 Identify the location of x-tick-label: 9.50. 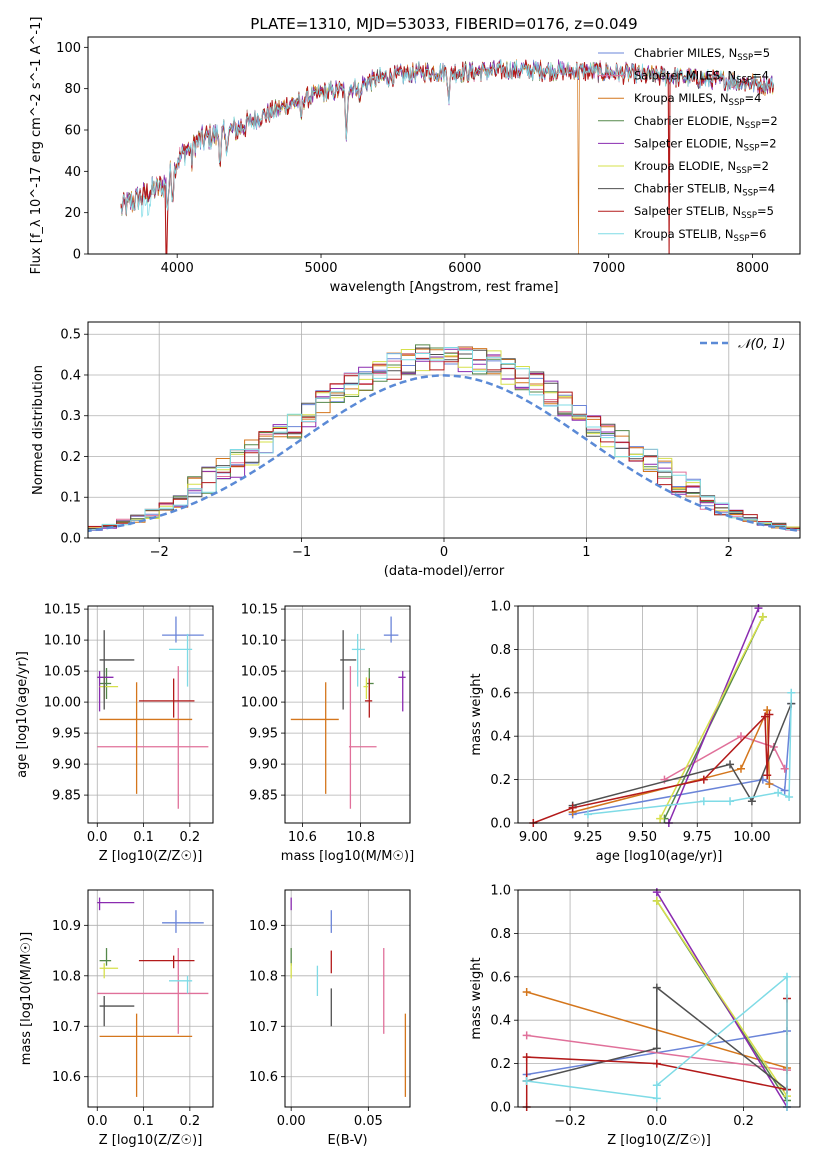
(642, 837).